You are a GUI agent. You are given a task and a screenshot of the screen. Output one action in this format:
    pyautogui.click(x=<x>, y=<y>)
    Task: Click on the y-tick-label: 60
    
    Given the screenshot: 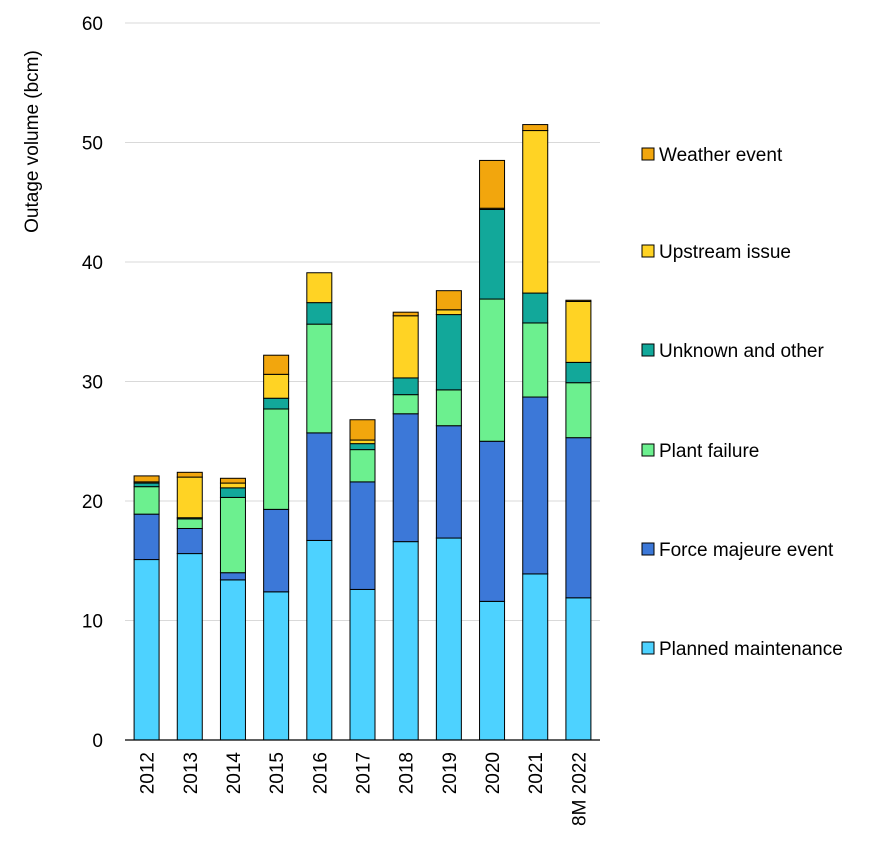 What is the action you would take?
    pyautogui.click(x=92, y=24)
    